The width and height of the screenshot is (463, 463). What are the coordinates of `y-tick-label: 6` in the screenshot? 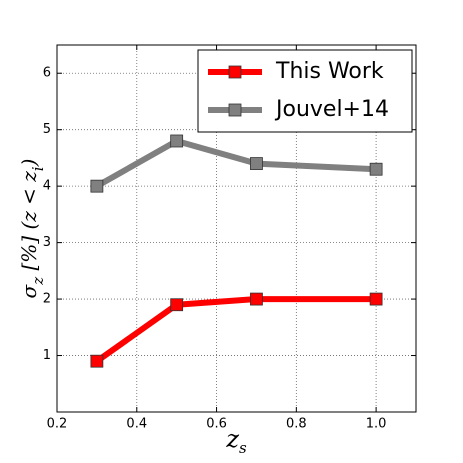 It's located at (47, 73).